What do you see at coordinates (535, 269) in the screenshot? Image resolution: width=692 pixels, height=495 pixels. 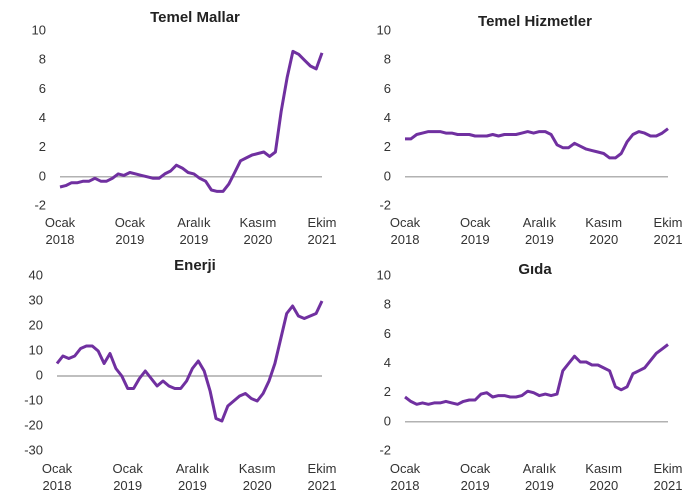 I see `chart-title: Gıda` at bounding box center [535, 269].